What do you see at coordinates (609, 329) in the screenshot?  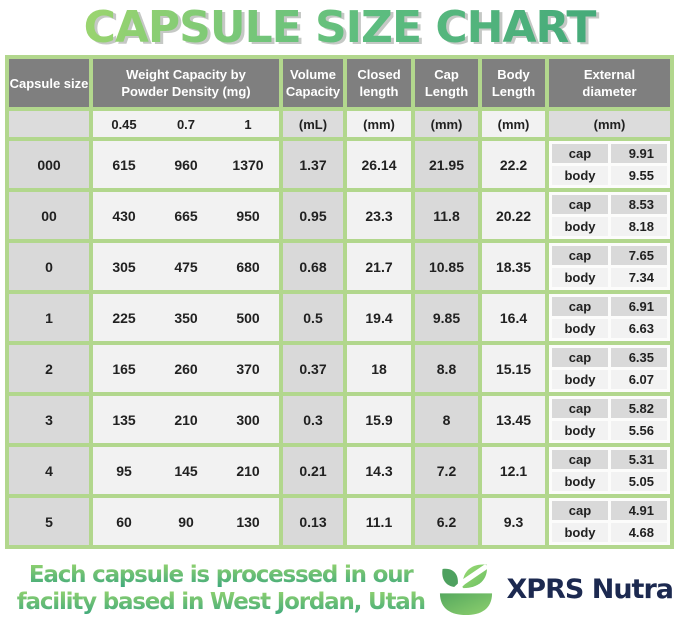 I see `external-body-row: body 6.63` at bounding box center [609, 329].